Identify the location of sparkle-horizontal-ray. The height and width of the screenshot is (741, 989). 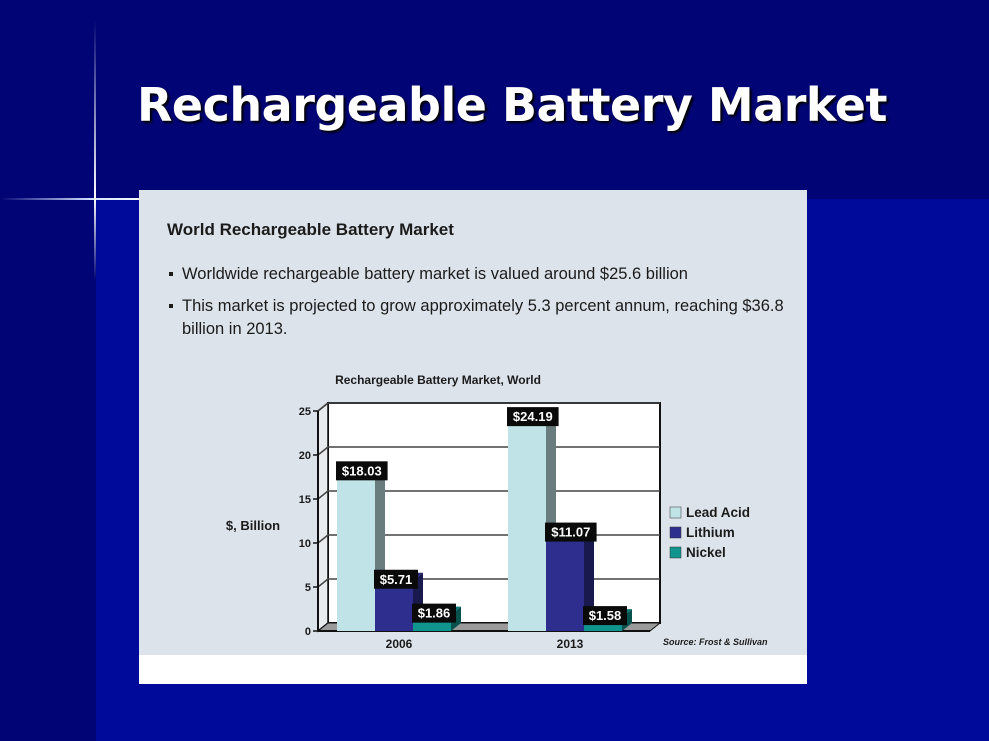
(75, 199).